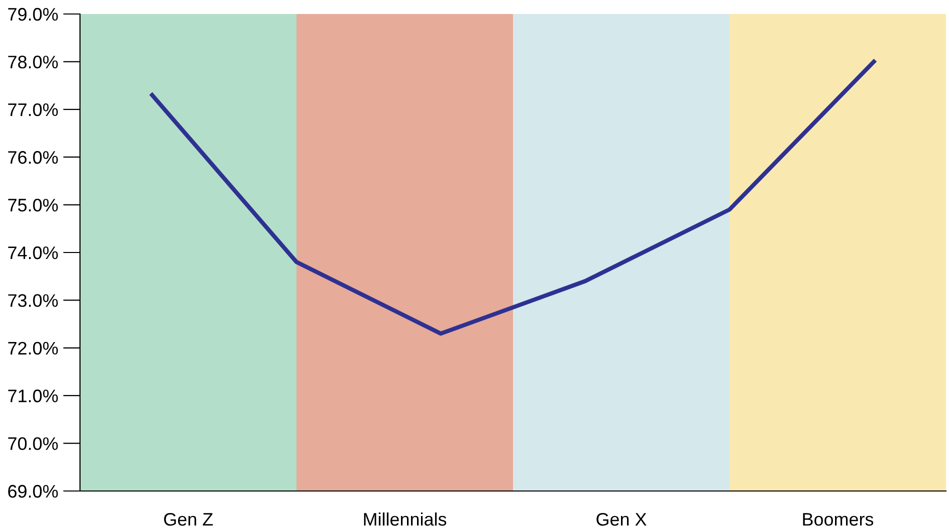 This screenshot has height=531, width=949. I want to click on y-tick-label: 79.0%, so click(33, 14).